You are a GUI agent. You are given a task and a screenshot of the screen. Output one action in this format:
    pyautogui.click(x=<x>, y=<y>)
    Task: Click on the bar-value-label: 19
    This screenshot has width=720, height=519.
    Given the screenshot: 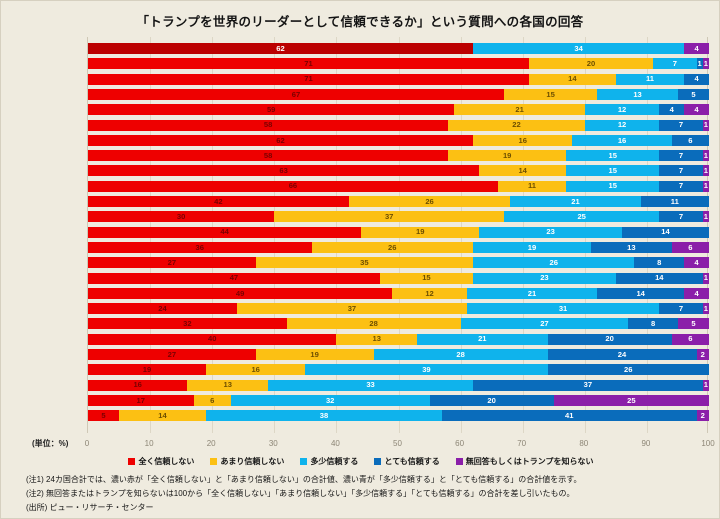 What is the action you would take?
    pyautogui.click(x=507, y=155)
    